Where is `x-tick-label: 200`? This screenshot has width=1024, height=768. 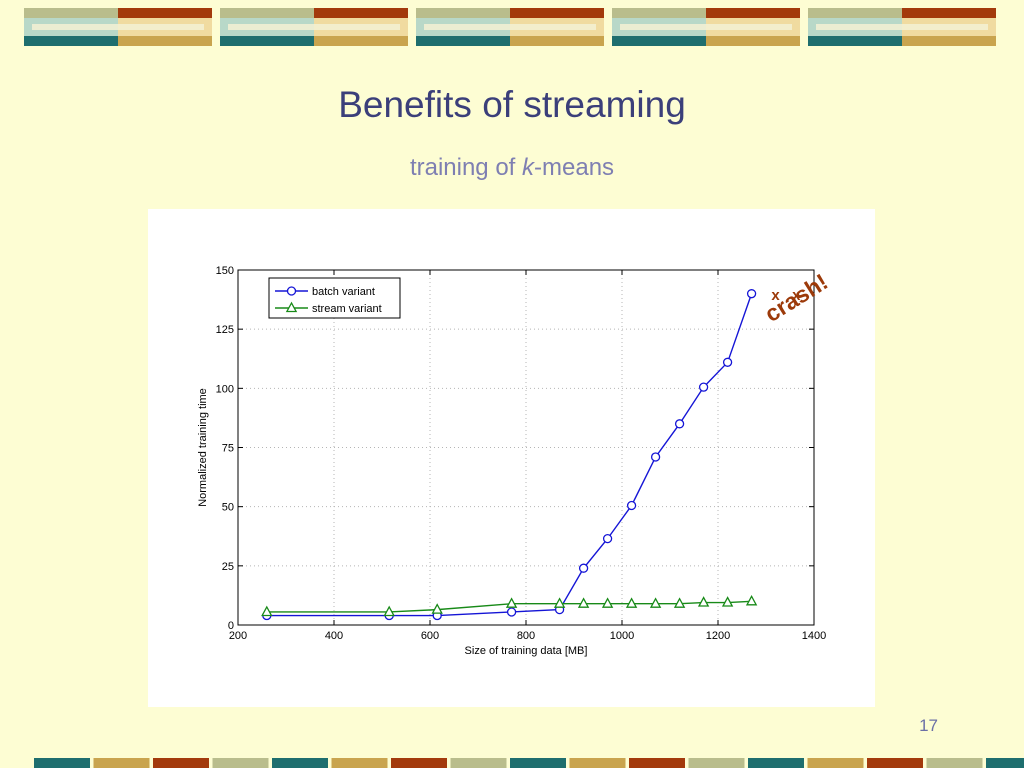 x-tick-label: 200 is located at coordinates (238, 636).